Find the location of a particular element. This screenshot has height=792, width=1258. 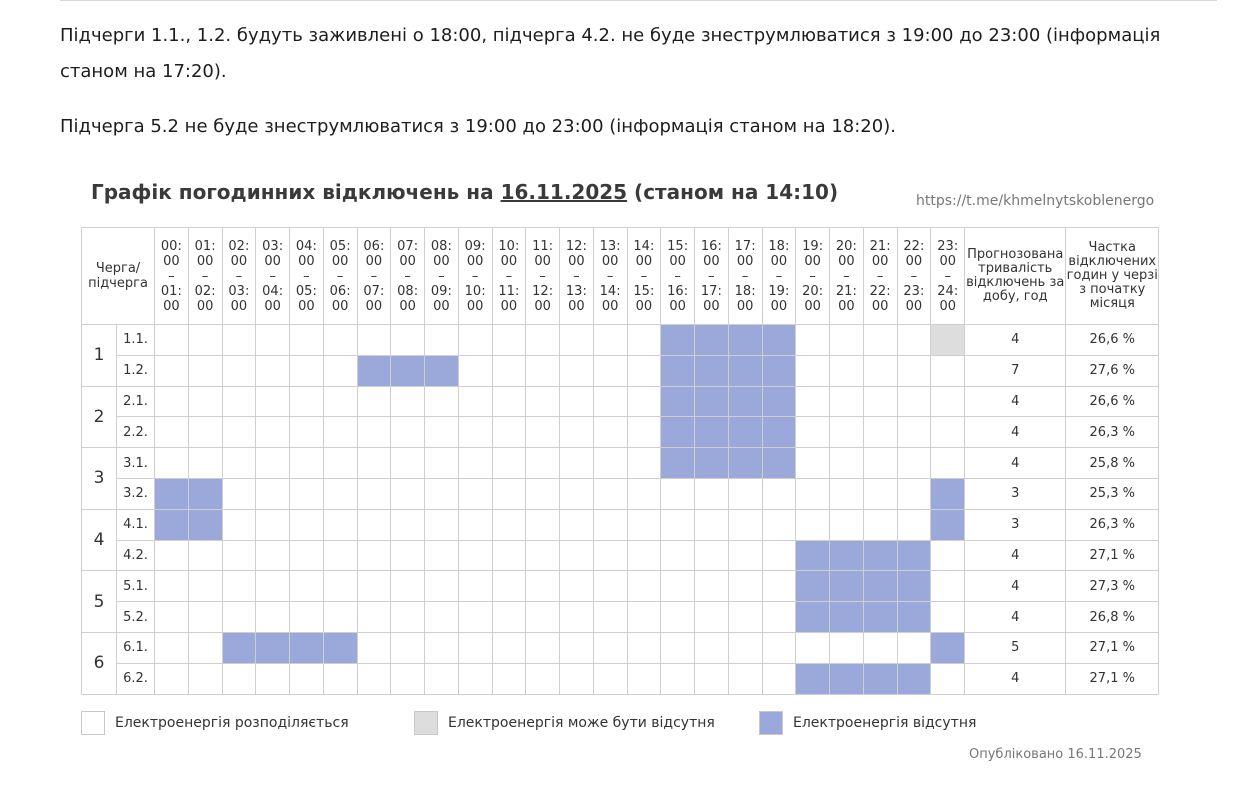

share-value: 27,3 % is located at coordinates (1112, 586).